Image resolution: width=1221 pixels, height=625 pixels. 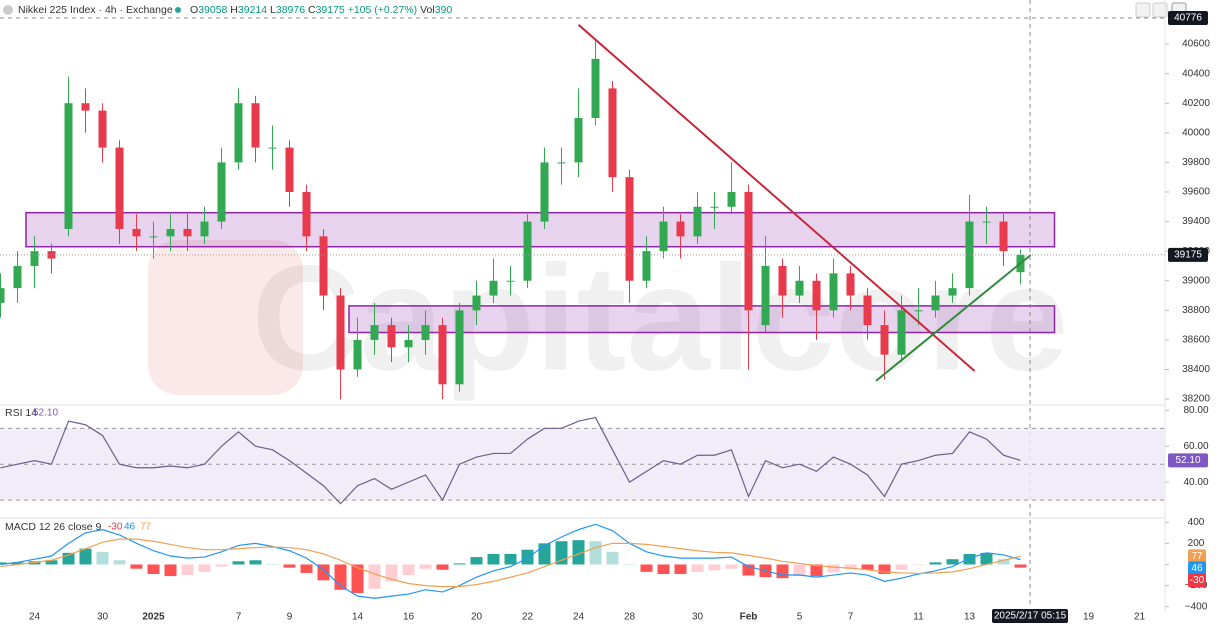 What do you see at coordinates (1196, 132) in the screenshot?
I see `y-tick-label: 40000` at bounding box center [1196, 132].